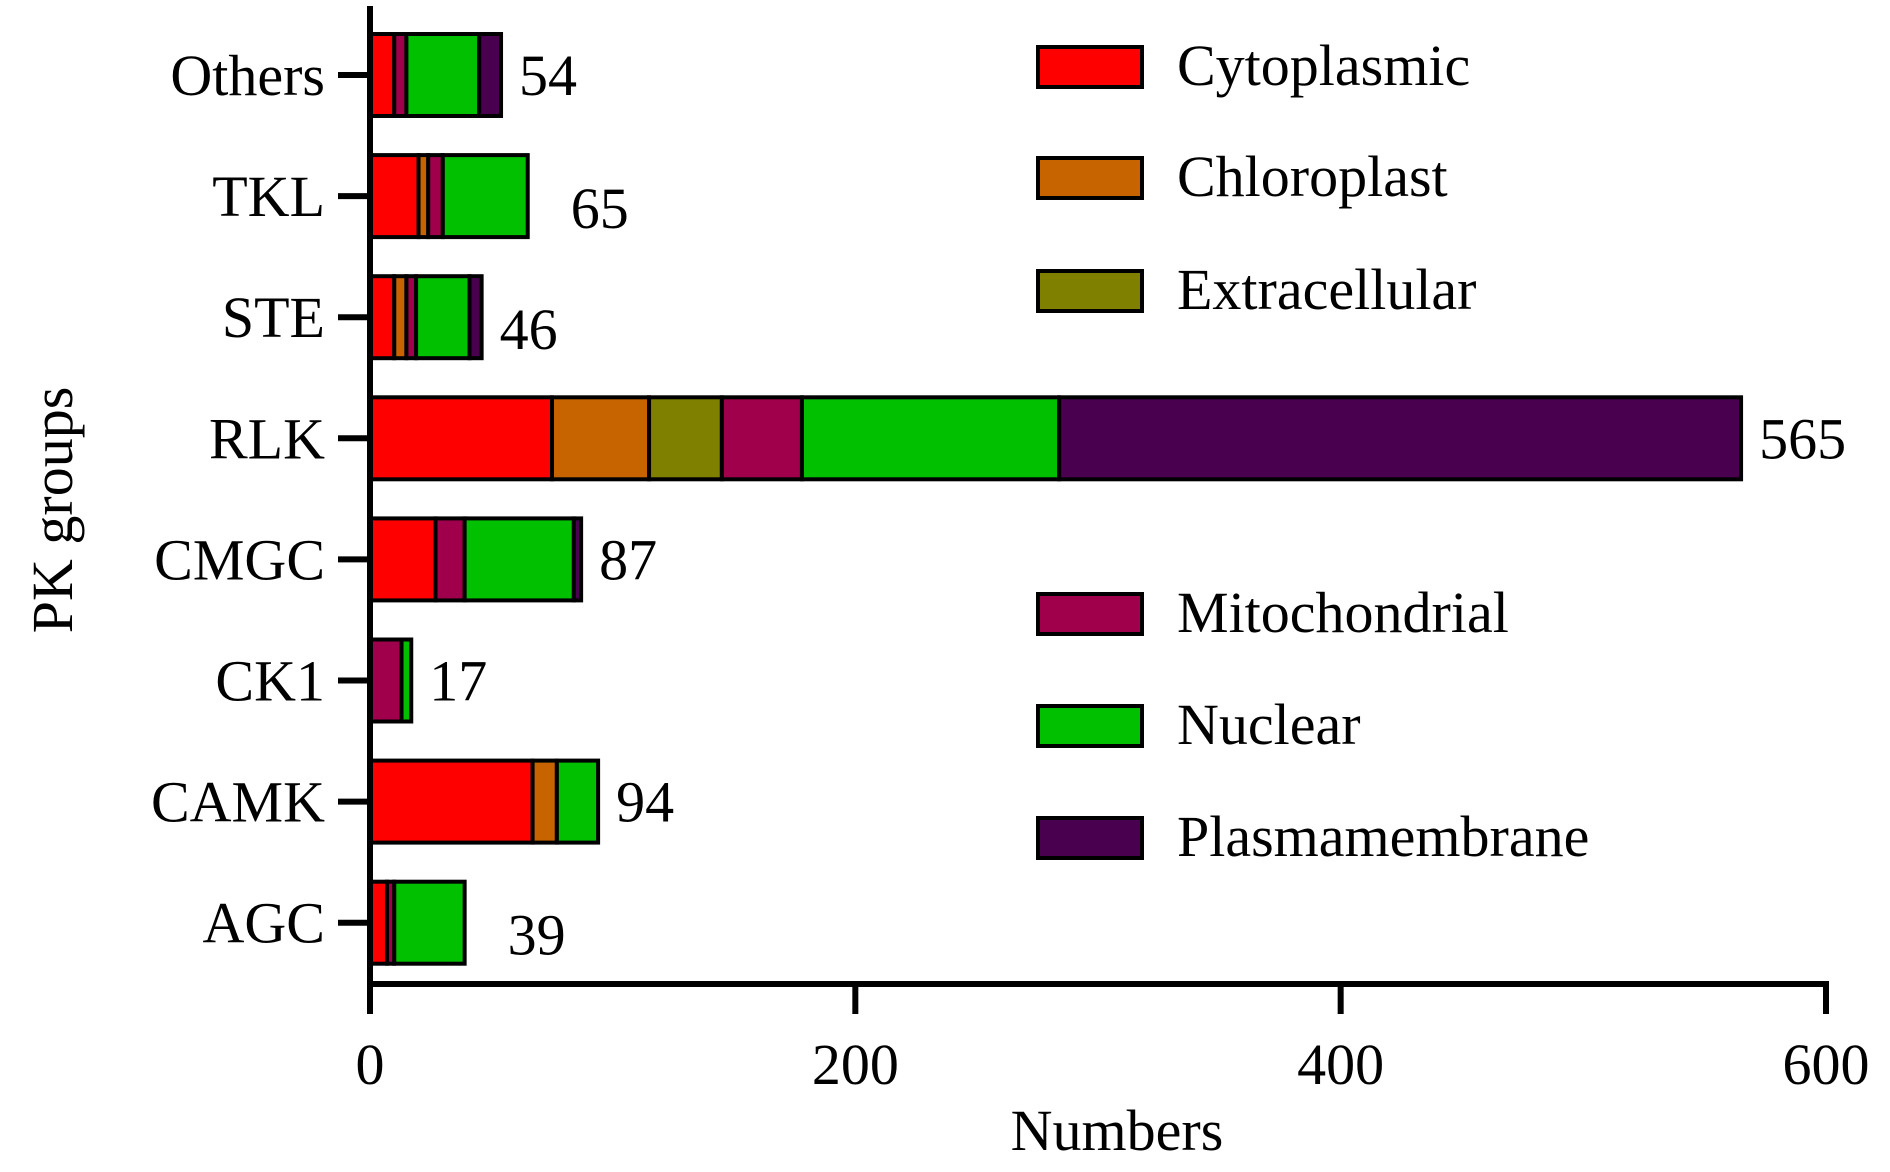 The height and width of the screenshot is (1172, 1890). What do you see at coordinates (458, 681) in the screenshot?
I see `total-label: 17` at bounding box center [458, 681].